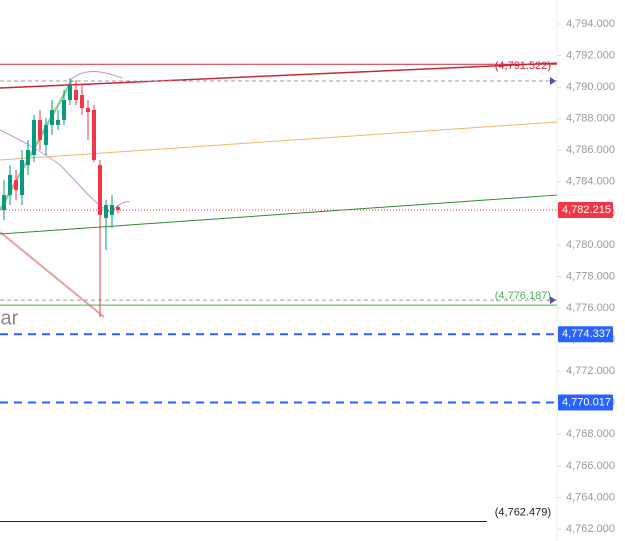  I want to click on price-box-label: 4,774.337, so click(586, 334).